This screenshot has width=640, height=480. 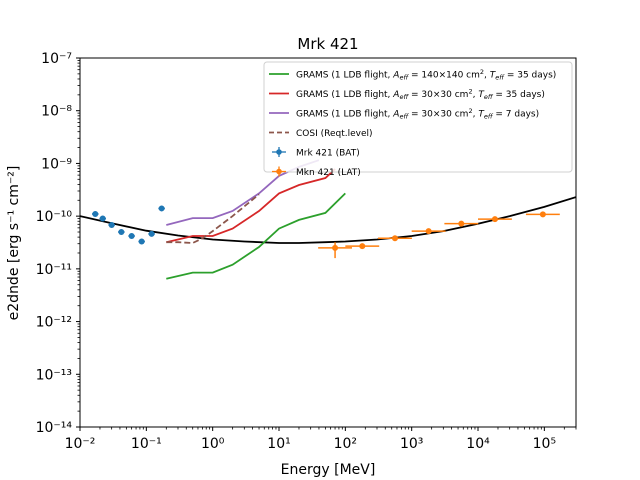 What do you see at coordinates (544, 444) in the screenshot?
I see `x-tick-label: 10⁵` at bounding box center [544, 444].